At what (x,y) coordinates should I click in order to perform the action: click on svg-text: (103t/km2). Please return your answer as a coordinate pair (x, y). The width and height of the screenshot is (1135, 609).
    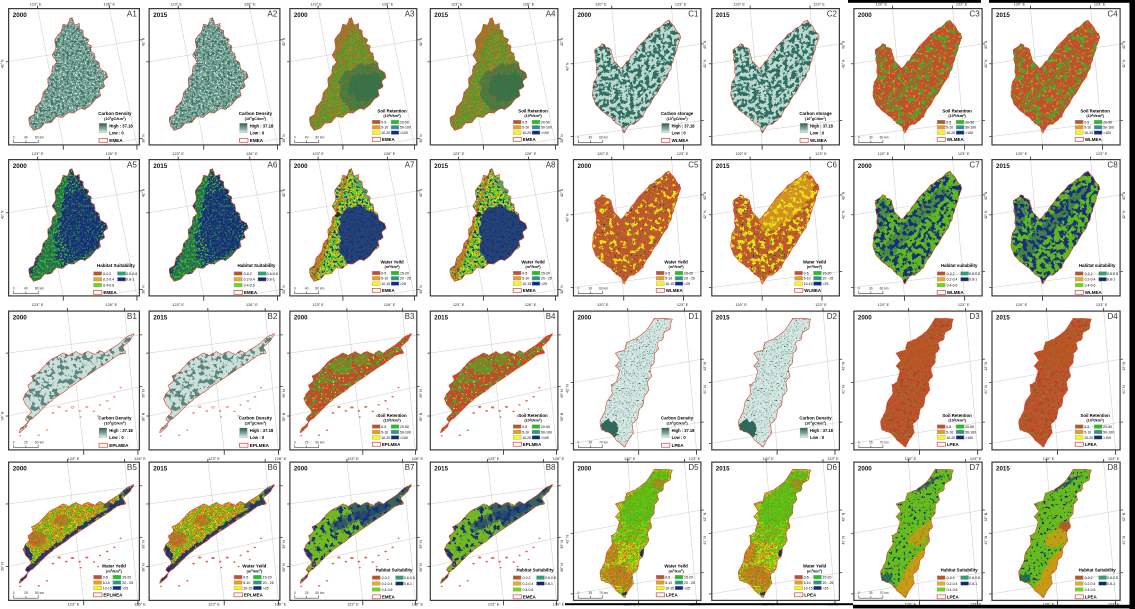
    Looking at the image, I should click on (392, 419).